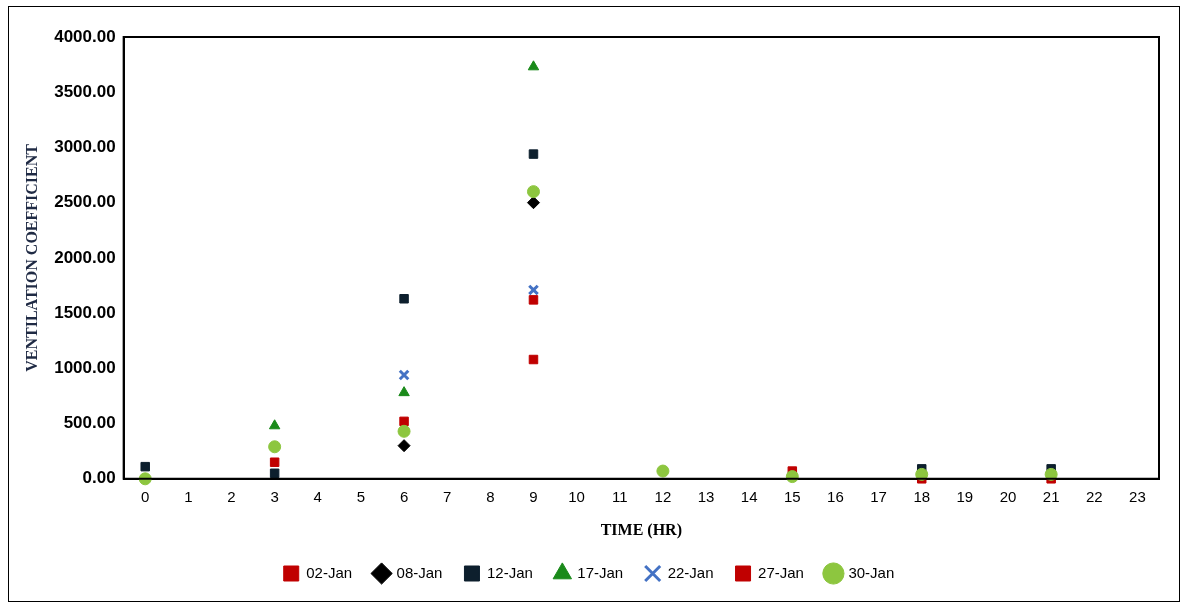  What do you see at coordinates (922, 496) in the screenshot?
I see `x-tick-label: 18` at bounding box center [922, 496].